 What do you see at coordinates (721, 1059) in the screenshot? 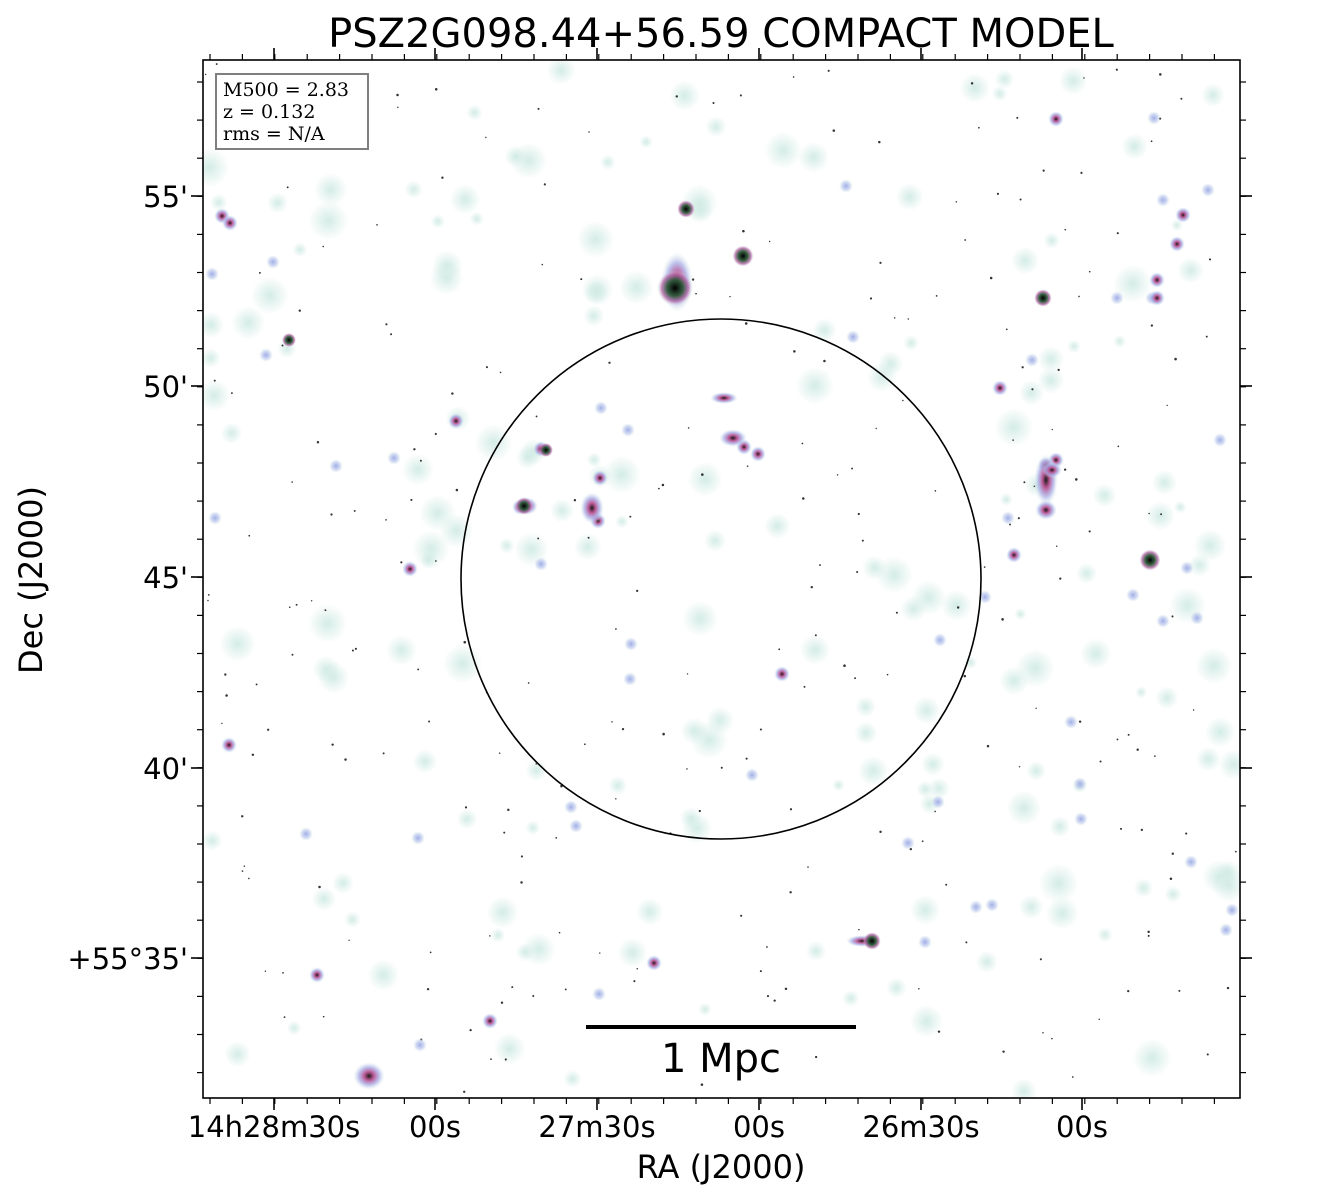
I see `scale-bar-label: 1 Mpc` at bounding box center [721, 1059].